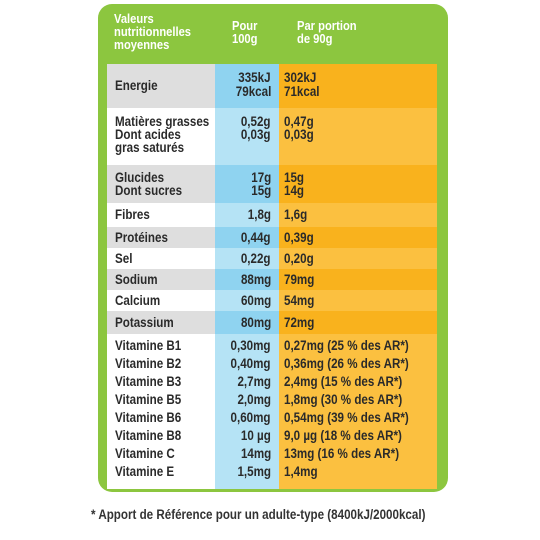 The width and height of the screenshot is (540, 540). Describe the element at coordinates (150, 147) in the screenshot. I see `row-label: gras saturés` at that location.